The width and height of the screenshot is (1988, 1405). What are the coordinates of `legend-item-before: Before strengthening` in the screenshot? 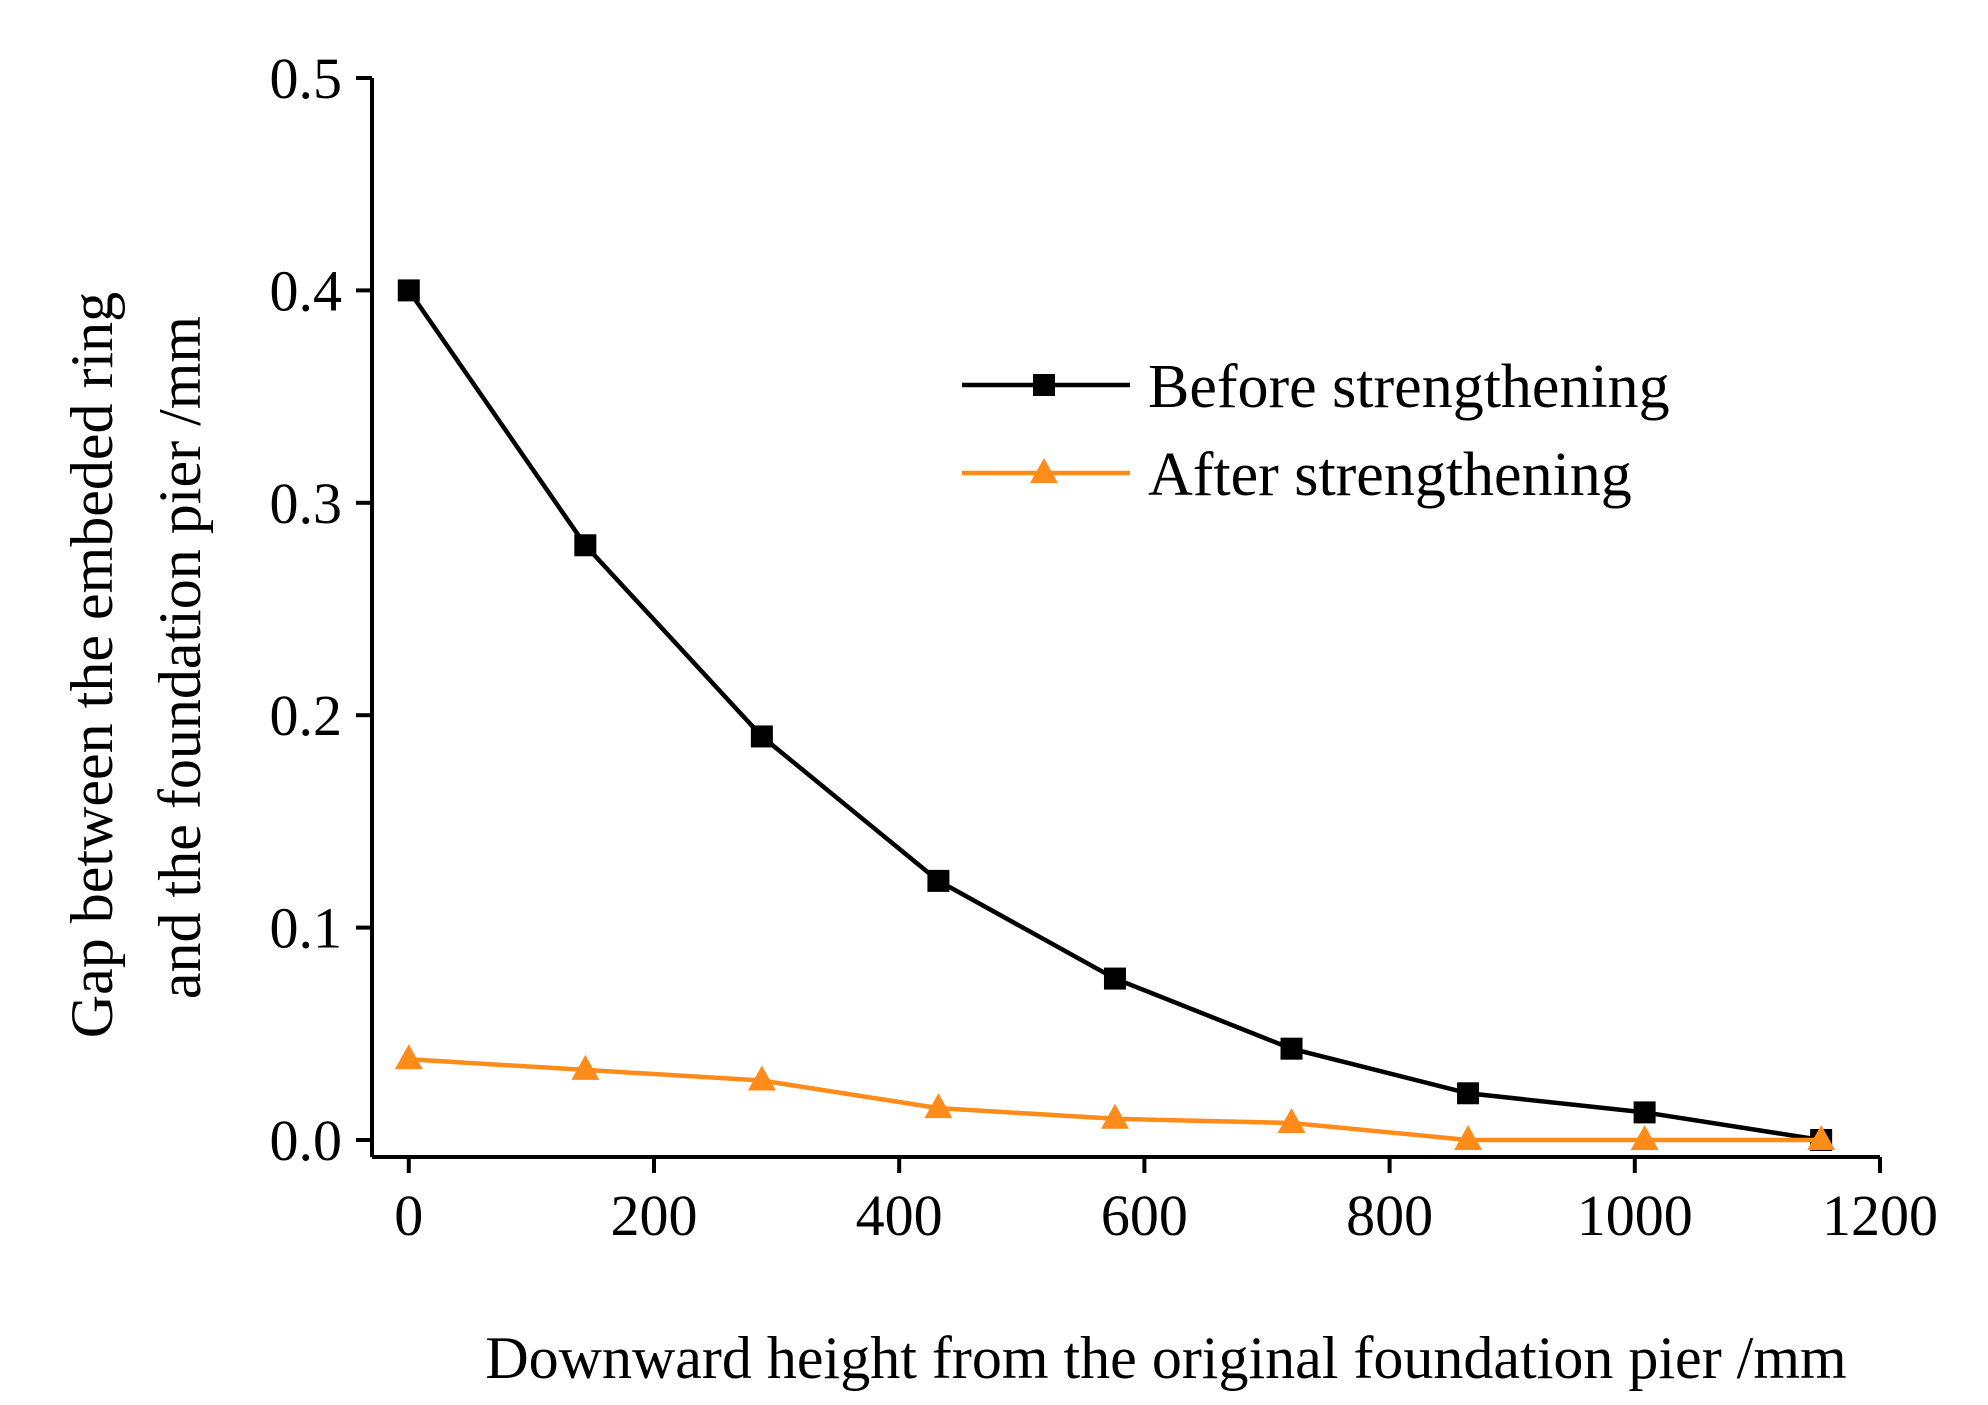 It's located at (1316, 387).